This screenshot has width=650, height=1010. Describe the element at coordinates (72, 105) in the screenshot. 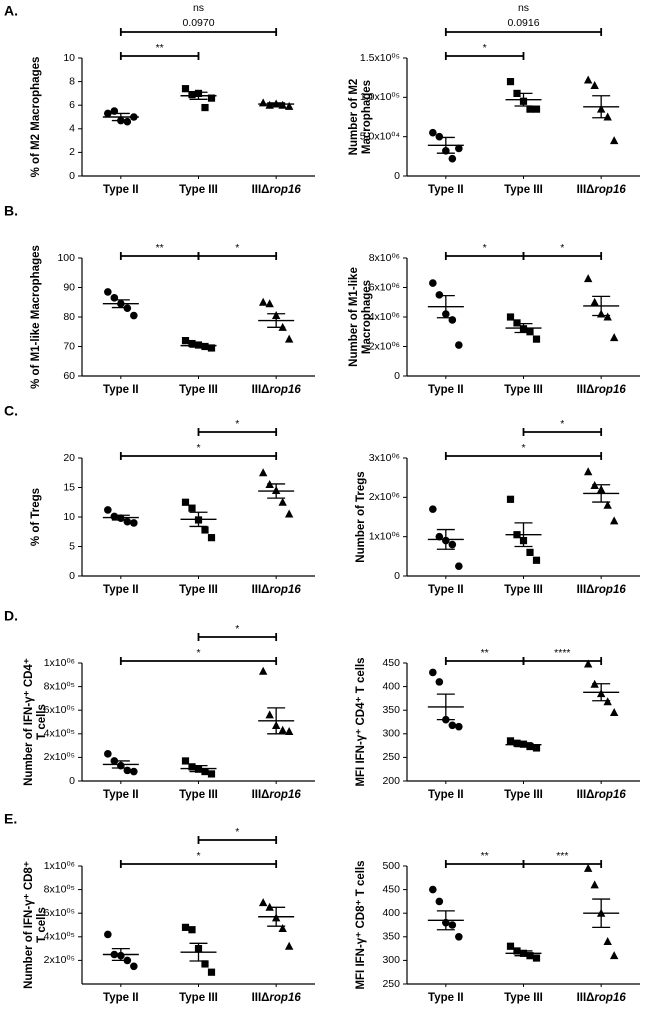

I see `y-tick-label: 6` at that location.